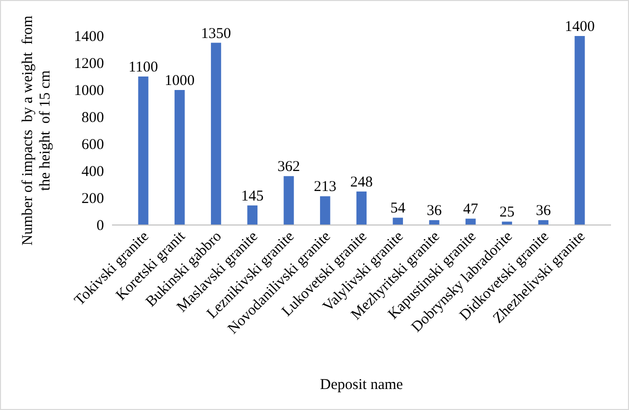 The image size is (629, 410). What do you see at coordinates (89, 36) in the screenshot?
I see `y-tick-label: 1400` at bounding box center [89, 36].